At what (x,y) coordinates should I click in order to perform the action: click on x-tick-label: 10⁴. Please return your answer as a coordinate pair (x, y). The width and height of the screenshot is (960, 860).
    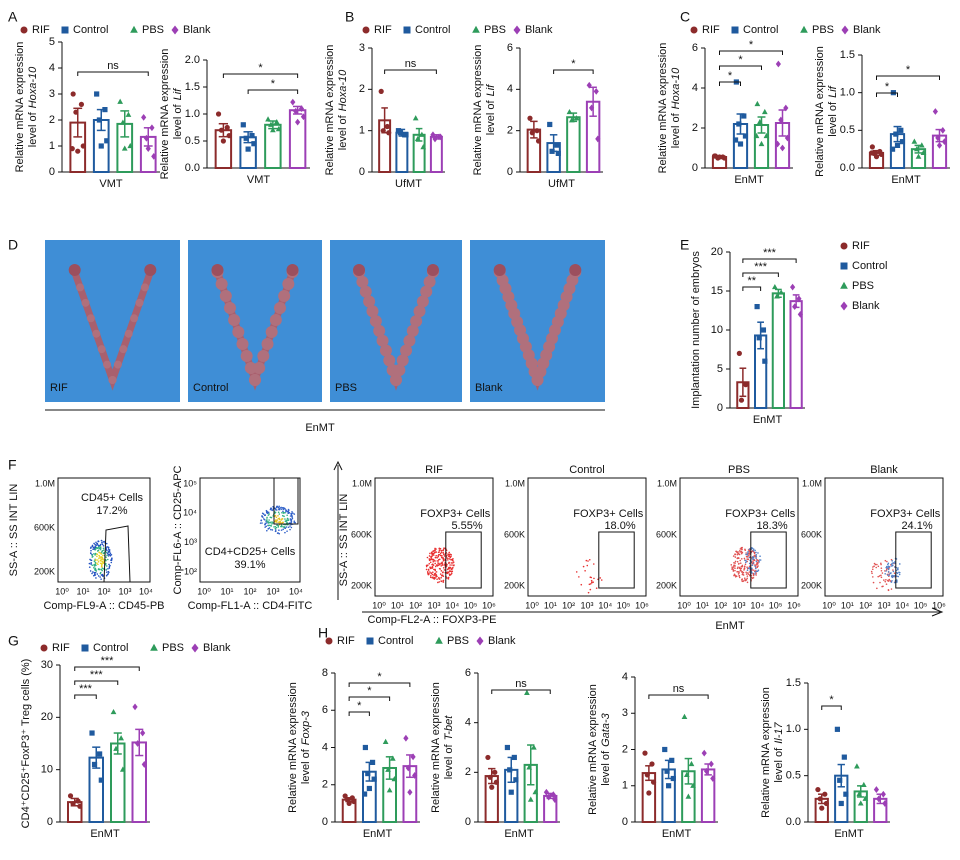
    Looking at the image, I should click on (296, 591).